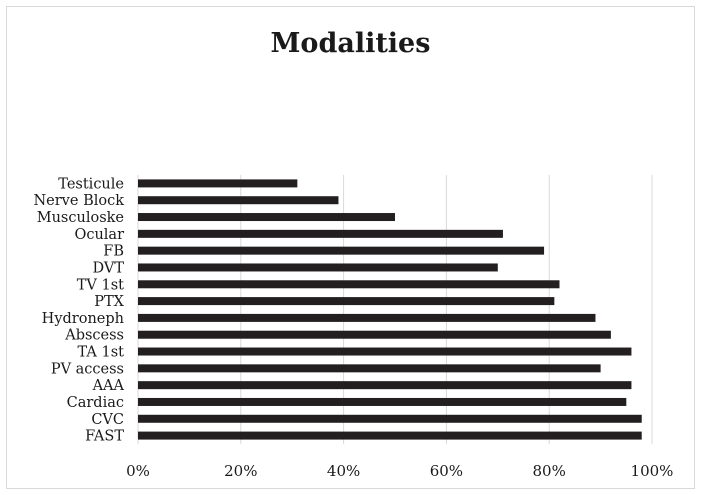 The height and width of the screenshot is (495, 701). What do you see at coordinates (87, 369) in the screenshot?
I see `category-label: PV access` at bounding box center [87, 369].